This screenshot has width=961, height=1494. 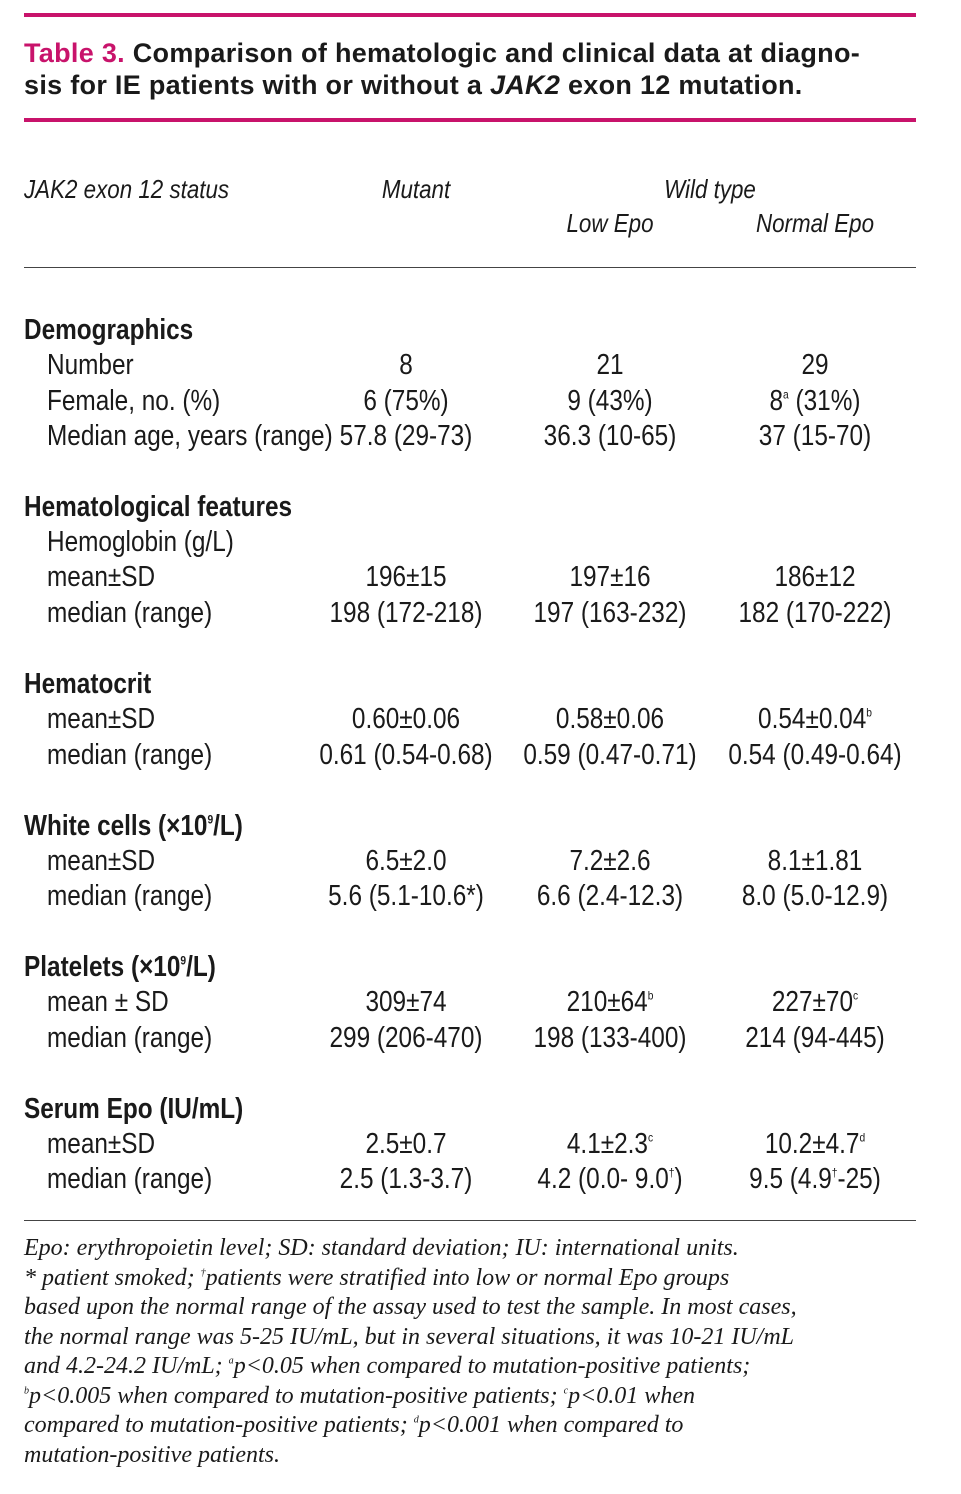 What do you see at coordinates (610, 223) in the screenshot?
I see `header-low-epo: Low Epo` at bounding box center [610, 223].